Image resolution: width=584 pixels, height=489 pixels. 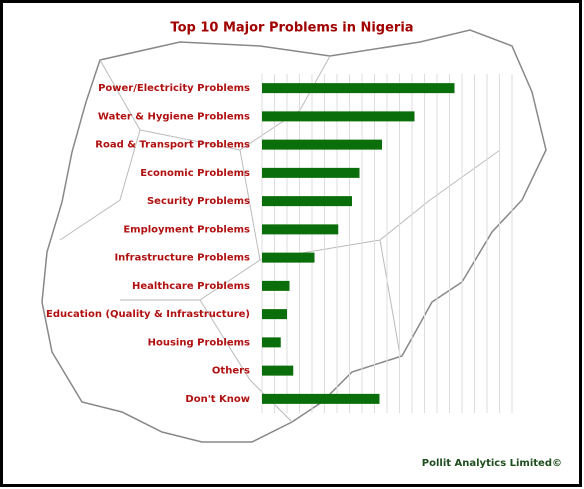 What do you see at coordinates (492, 463) in the screenshot?
I see `footer: Pollit Analytics Limited©` at bounding box center [492, 463].